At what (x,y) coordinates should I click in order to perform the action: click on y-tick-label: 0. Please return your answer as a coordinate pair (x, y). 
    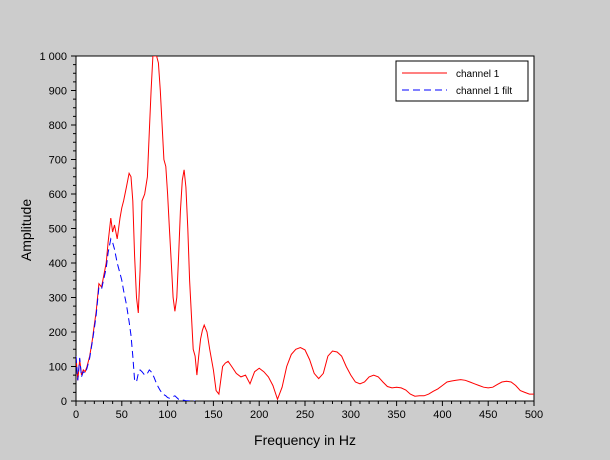
    Looking at the image, I should click on (64, 402).